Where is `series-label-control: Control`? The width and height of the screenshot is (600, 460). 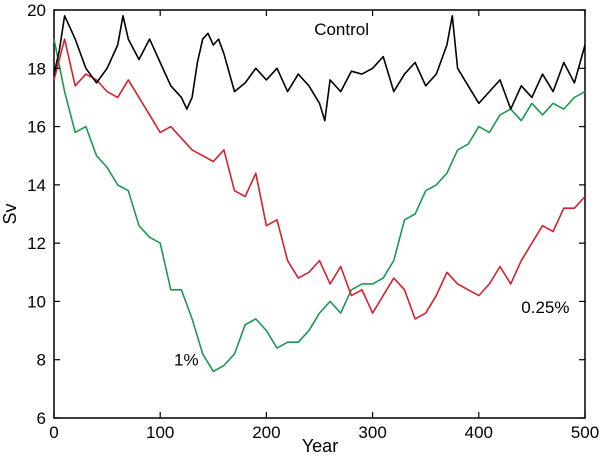
series-label-control: Control is located at coordinates (341, 29).